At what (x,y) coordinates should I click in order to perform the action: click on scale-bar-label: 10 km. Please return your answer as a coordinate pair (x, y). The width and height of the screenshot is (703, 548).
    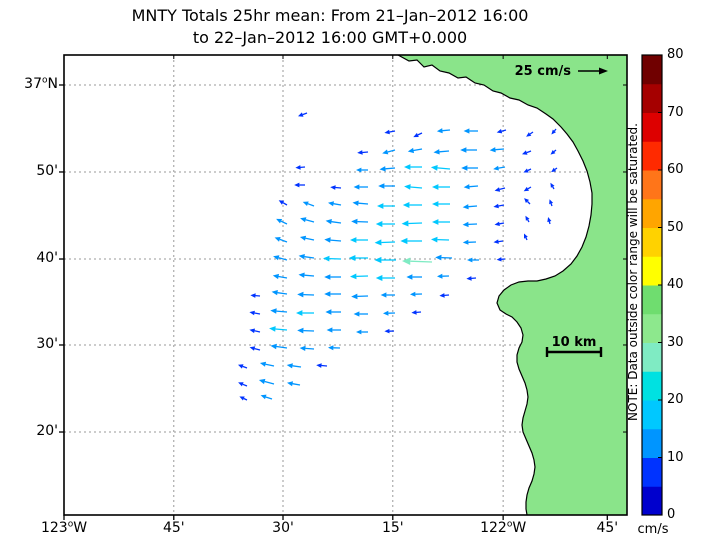
    Looking at the image, I should click on (574, 342).